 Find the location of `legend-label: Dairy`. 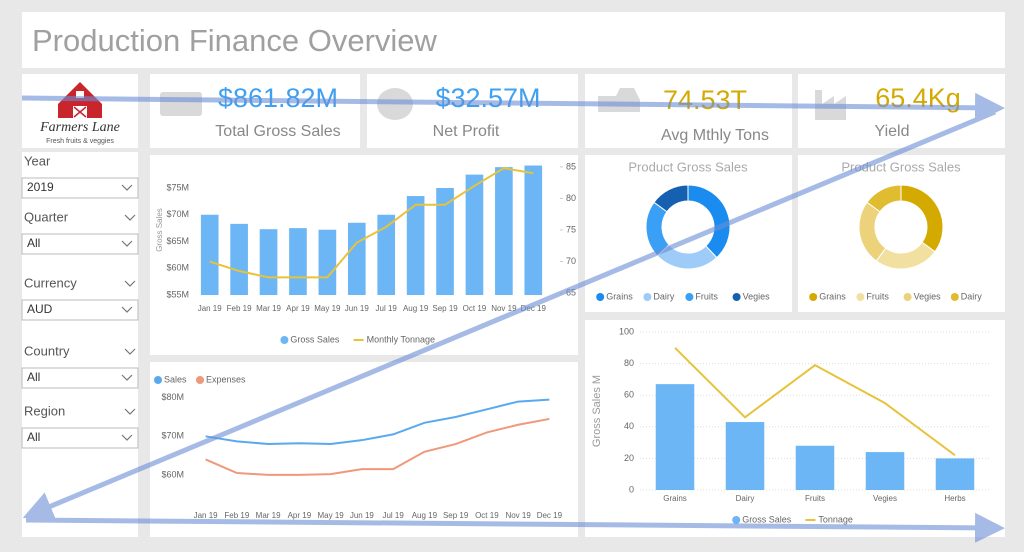

legend-label: Dairy is located at coordinates (972, 296).